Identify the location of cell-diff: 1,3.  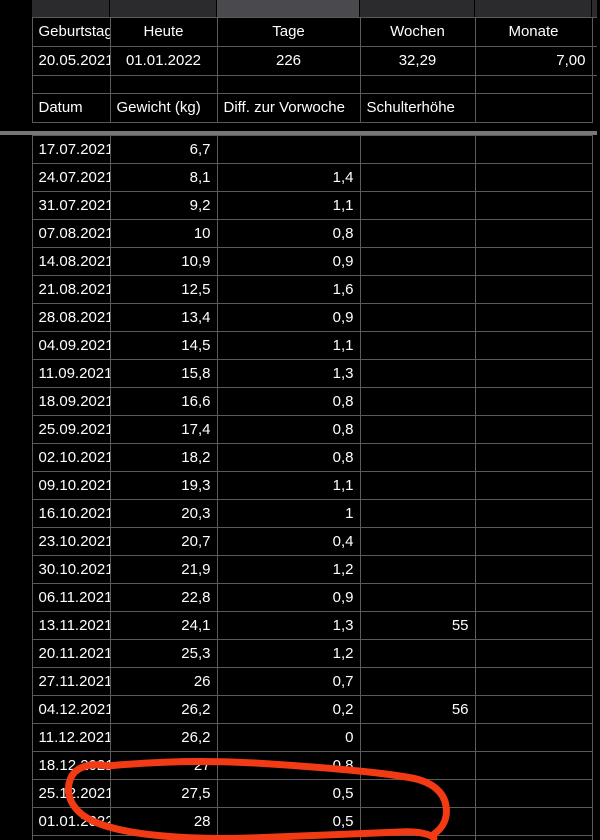
(288, 625).